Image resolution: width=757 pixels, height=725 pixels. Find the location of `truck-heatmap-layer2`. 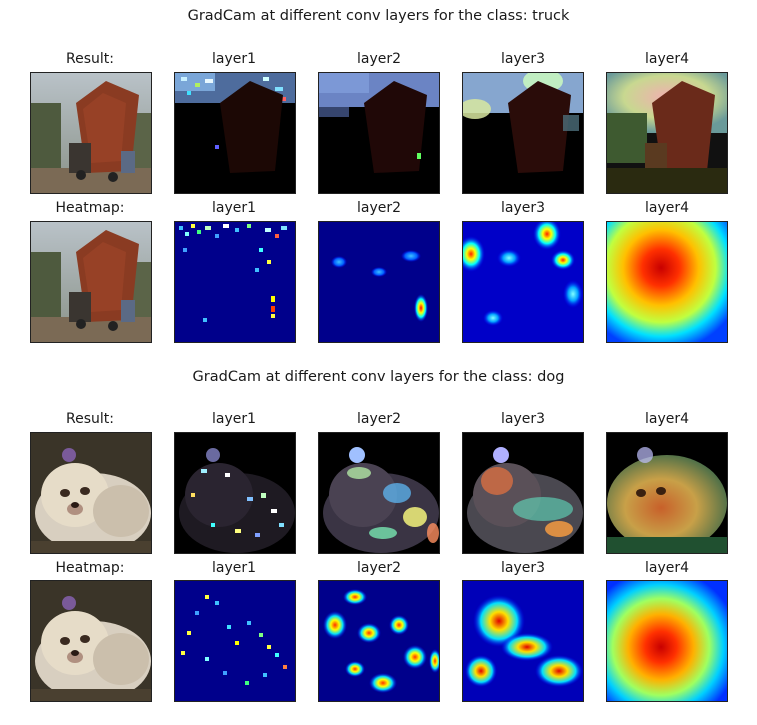

truck-heatmap-layer2 is located at coordinates (379, 282).